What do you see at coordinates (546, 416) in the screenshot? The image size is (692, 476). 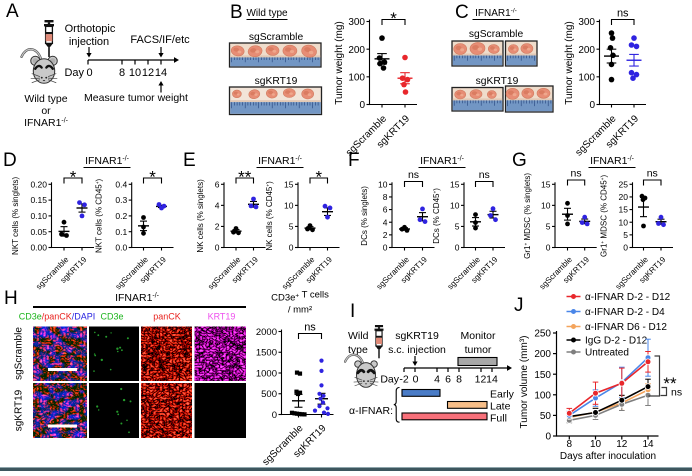 I see `svg-text: 50` at bounding box center [546, 416].